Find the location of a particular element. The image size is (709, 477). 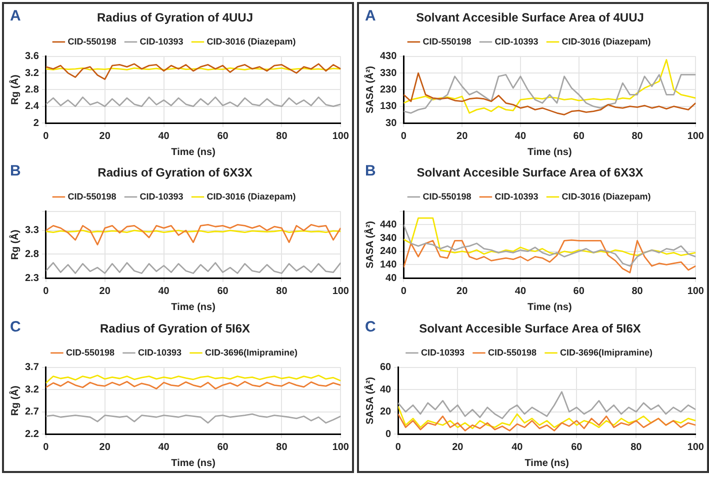

chart-title: Radius of Gyration of 6X3X is located at coordinates (175, 173).